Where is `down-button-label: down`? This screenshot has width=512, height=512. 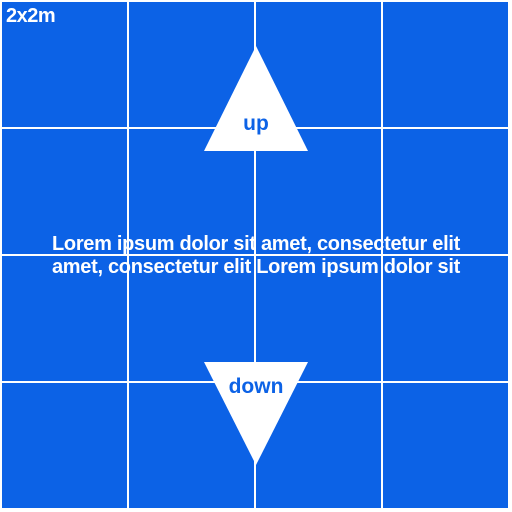
down-button-label: down is located at coordinates (256, 386).